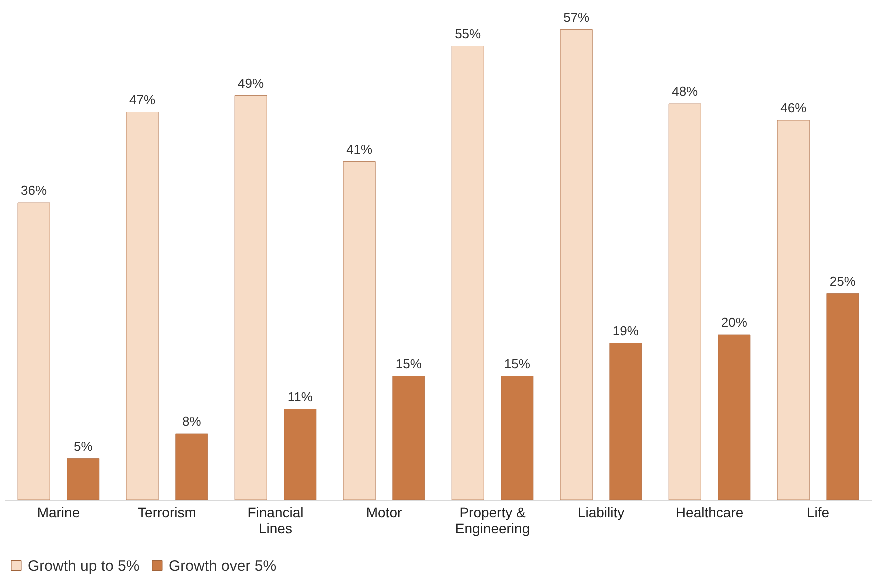 Image resolution: width=877 pixels, height=588 pixels. What do you see at coordinates (84, 566) in the screenshot?
I see `legend-label: Growth up to 5%` at bounding box center [84, 566].